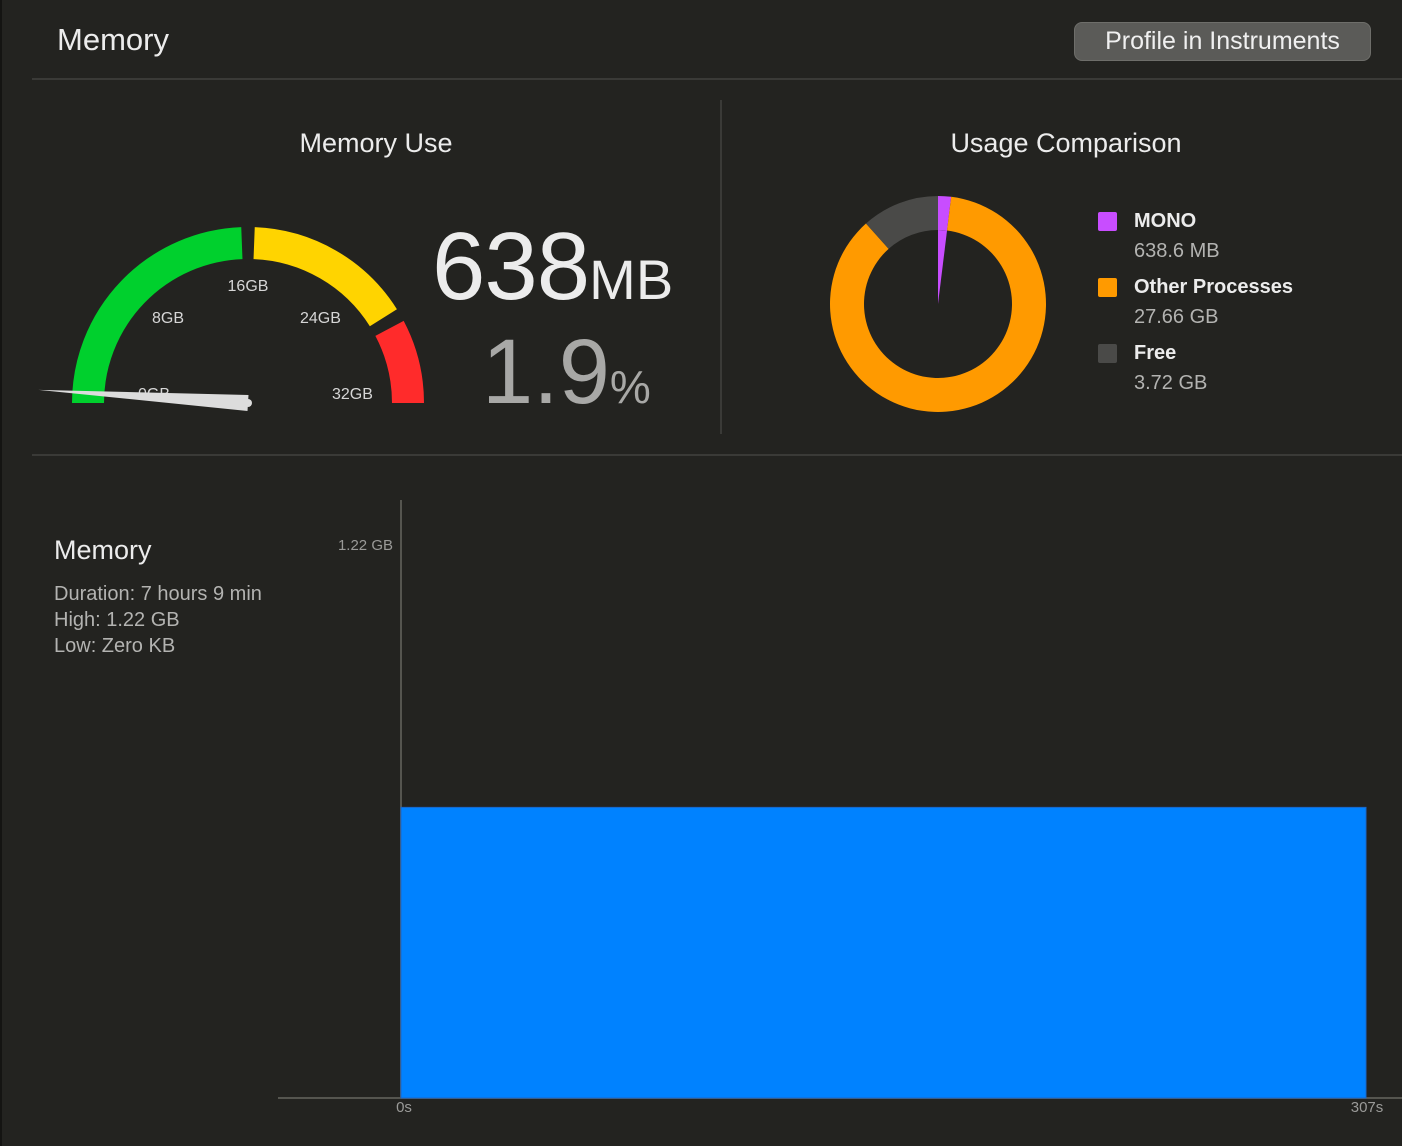 The image size is (1402, 1146). Describe the element at coordinates (103, 550) in the screenshot. I see `memory-chart-title: Memory` at that location.